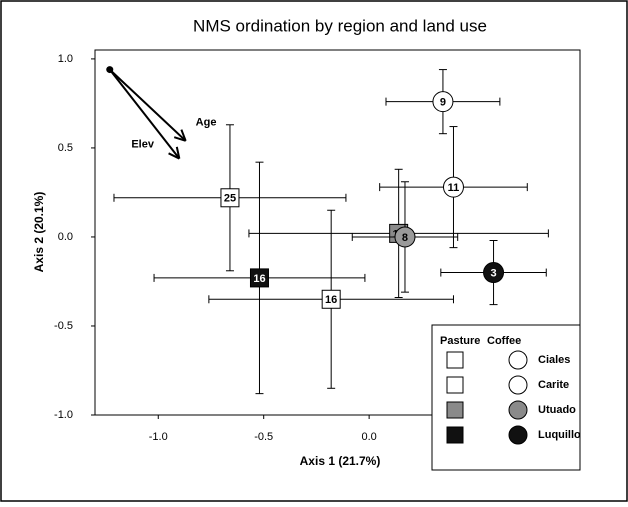 Image resolution: width=628 pixels, height=507 pixels. I want to click on point-label: 25, so click(230, 199).